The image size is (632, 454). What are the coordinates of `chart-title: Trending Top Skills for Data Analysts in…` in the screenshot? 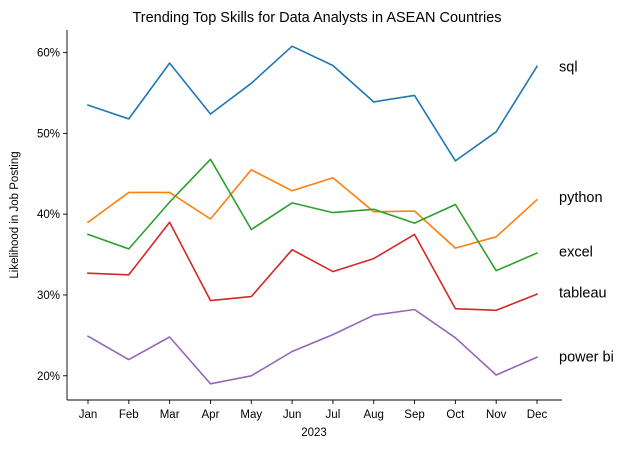 It's located at (316, 18).